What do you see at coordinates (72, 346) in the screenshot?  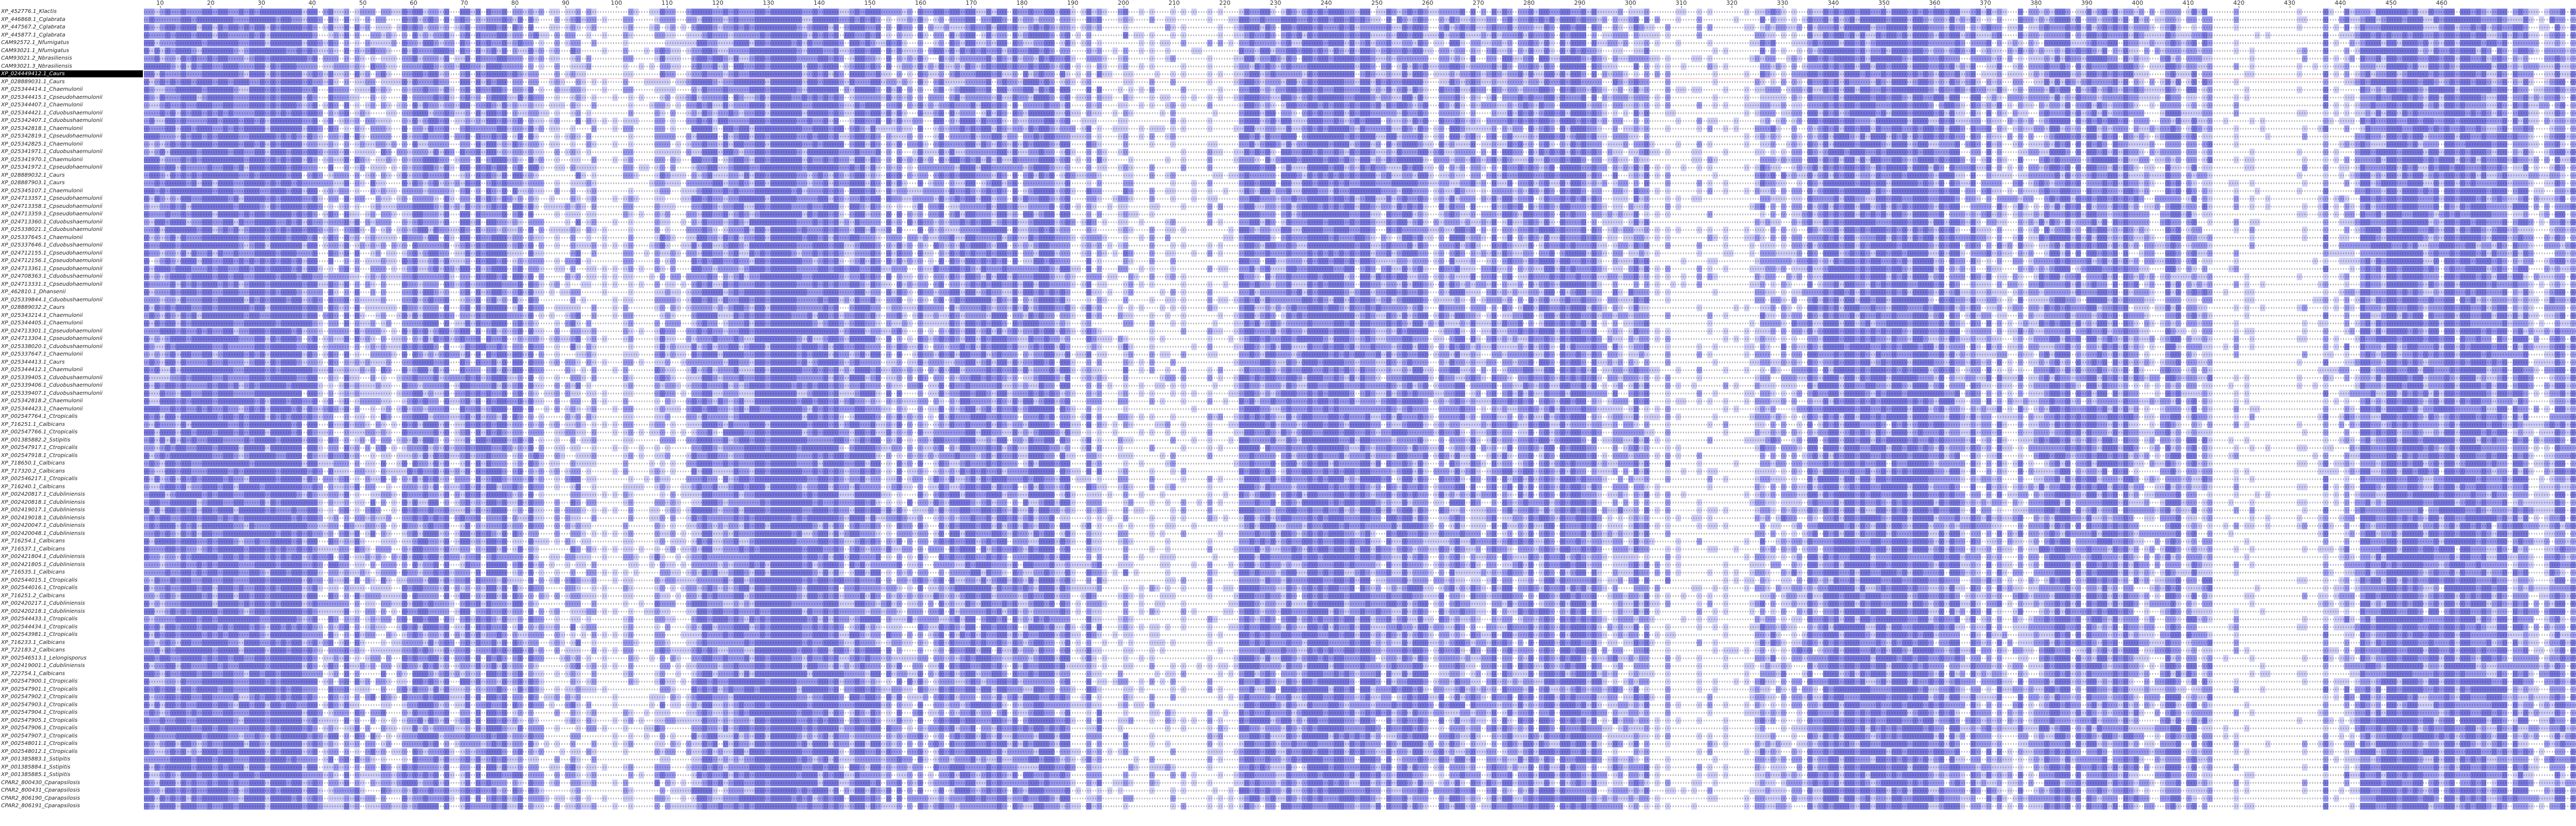 I see `sequence-name: XP_025338020.1_Cduobushaemulonii` at bounding box center [72, 346].